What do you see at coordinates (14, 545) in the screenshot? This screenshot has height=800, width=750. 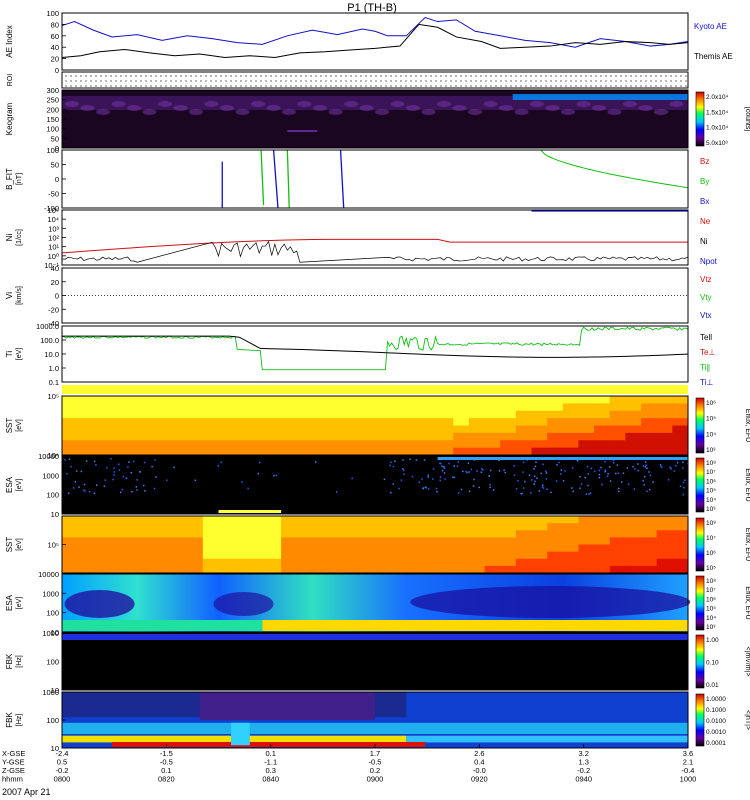 I see `ylabel-sst2: SST [eV]` at bounding box center [14, 545].